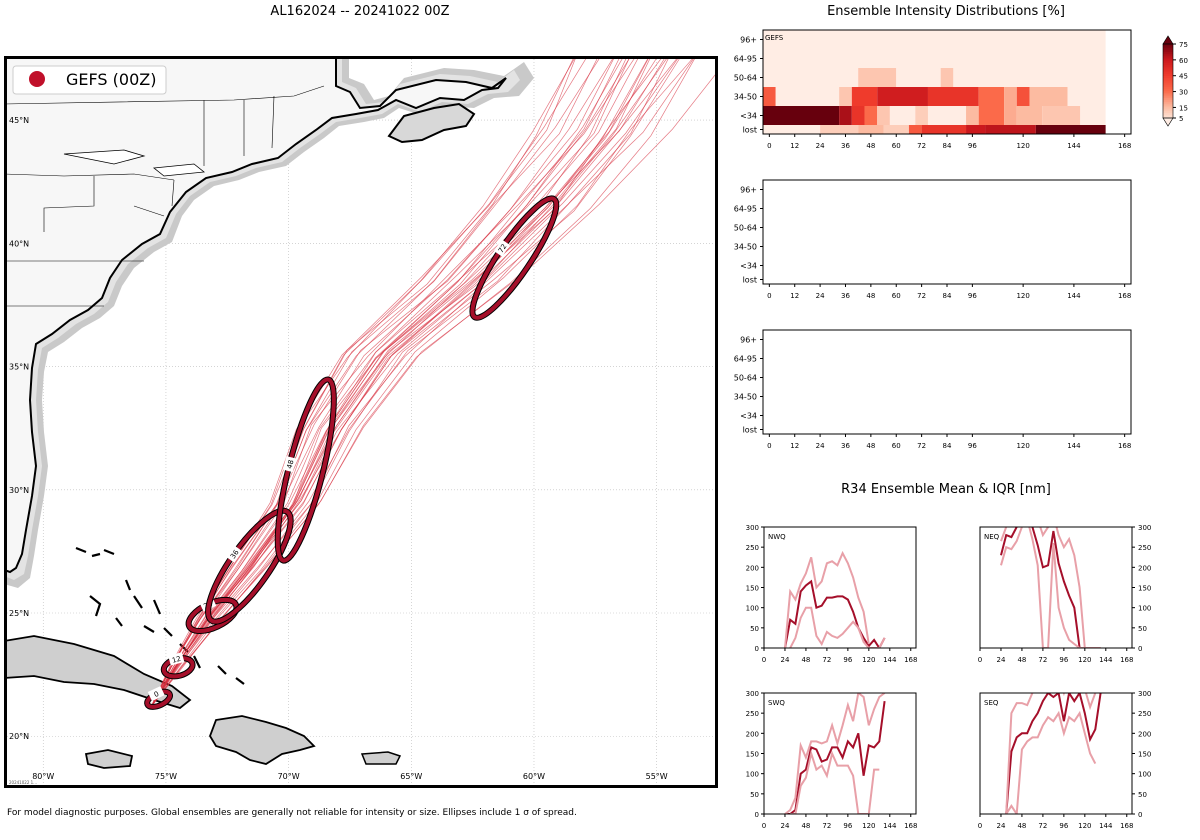  I want to click on y-tick-label: 0, so click(1140, 815).